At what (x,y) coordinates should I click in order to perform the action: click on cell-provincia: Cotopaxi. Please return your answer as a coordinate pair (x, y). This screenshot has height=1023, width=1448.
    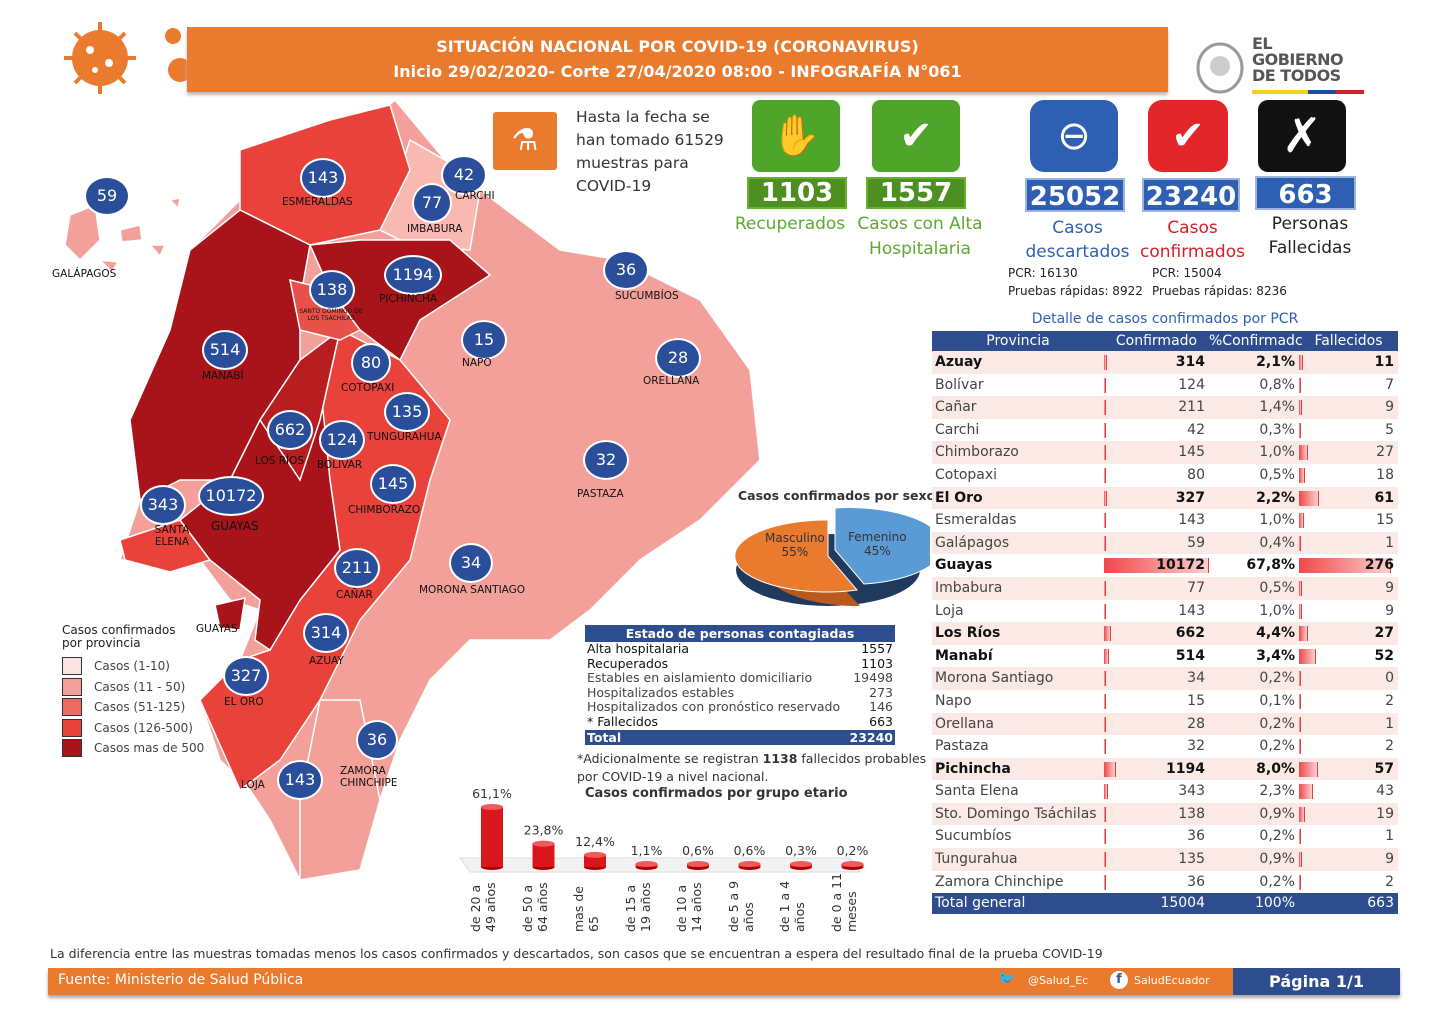
    Looking at the image, I should click on (966, 474).